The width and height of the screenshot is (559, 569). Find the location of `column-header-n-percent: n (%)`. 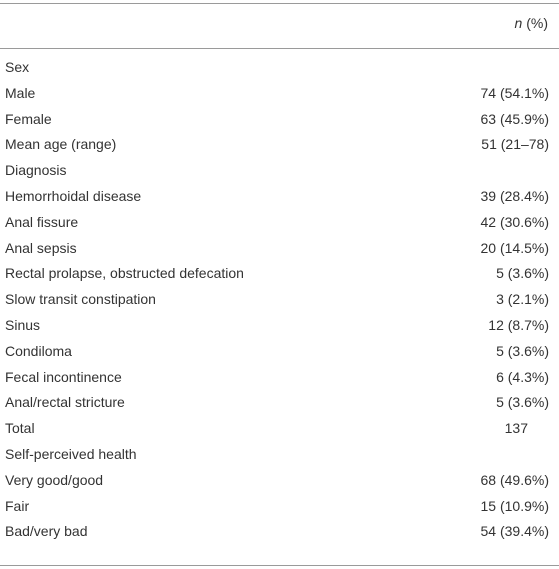

column-header-n-percent: n (%) is located at coordinates (531, 23).